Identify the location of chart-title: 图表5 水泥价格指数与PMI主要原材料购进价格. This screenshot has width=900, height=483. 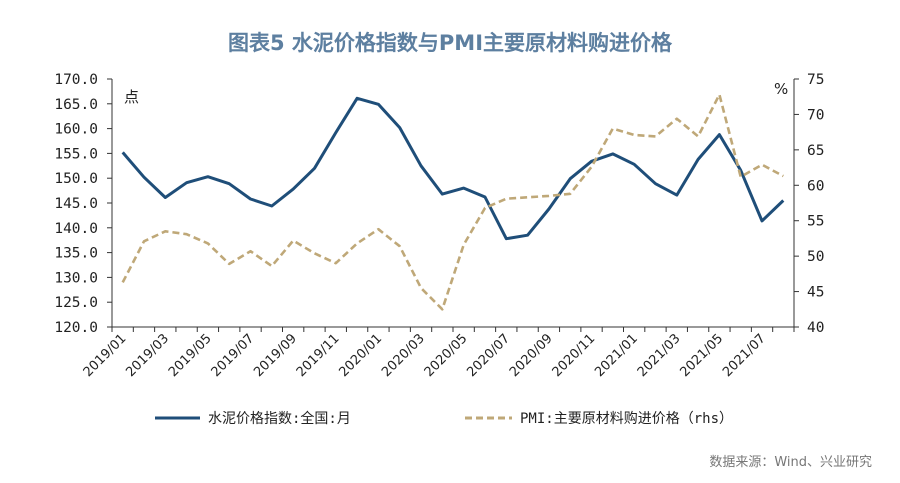
(450, 43).